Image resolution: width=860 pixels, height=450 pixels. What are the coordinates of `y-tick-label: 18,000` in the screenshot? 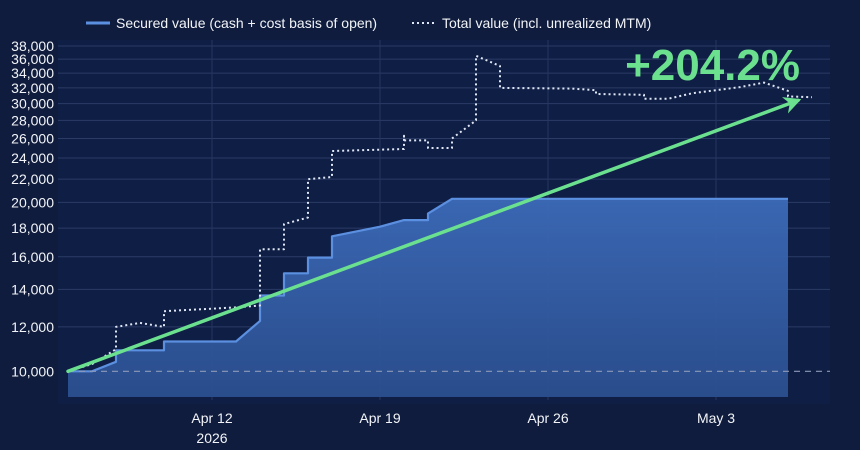 It's located at (32, 228).